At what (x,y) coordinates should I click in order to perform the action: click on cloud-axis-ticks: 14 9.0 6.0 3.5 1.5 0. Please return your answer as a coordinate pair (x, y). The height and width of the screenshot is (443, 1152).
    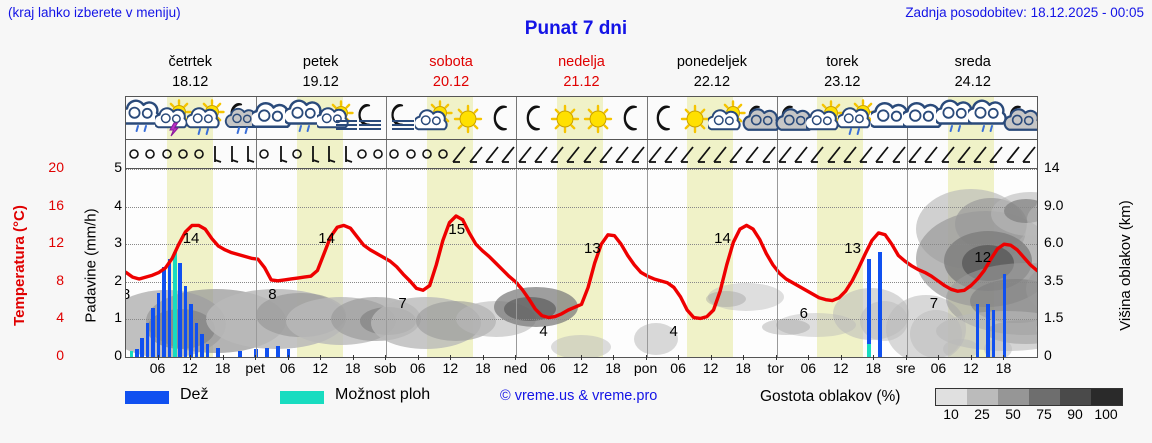
    Looking at the image, I should click on (1067, 261).